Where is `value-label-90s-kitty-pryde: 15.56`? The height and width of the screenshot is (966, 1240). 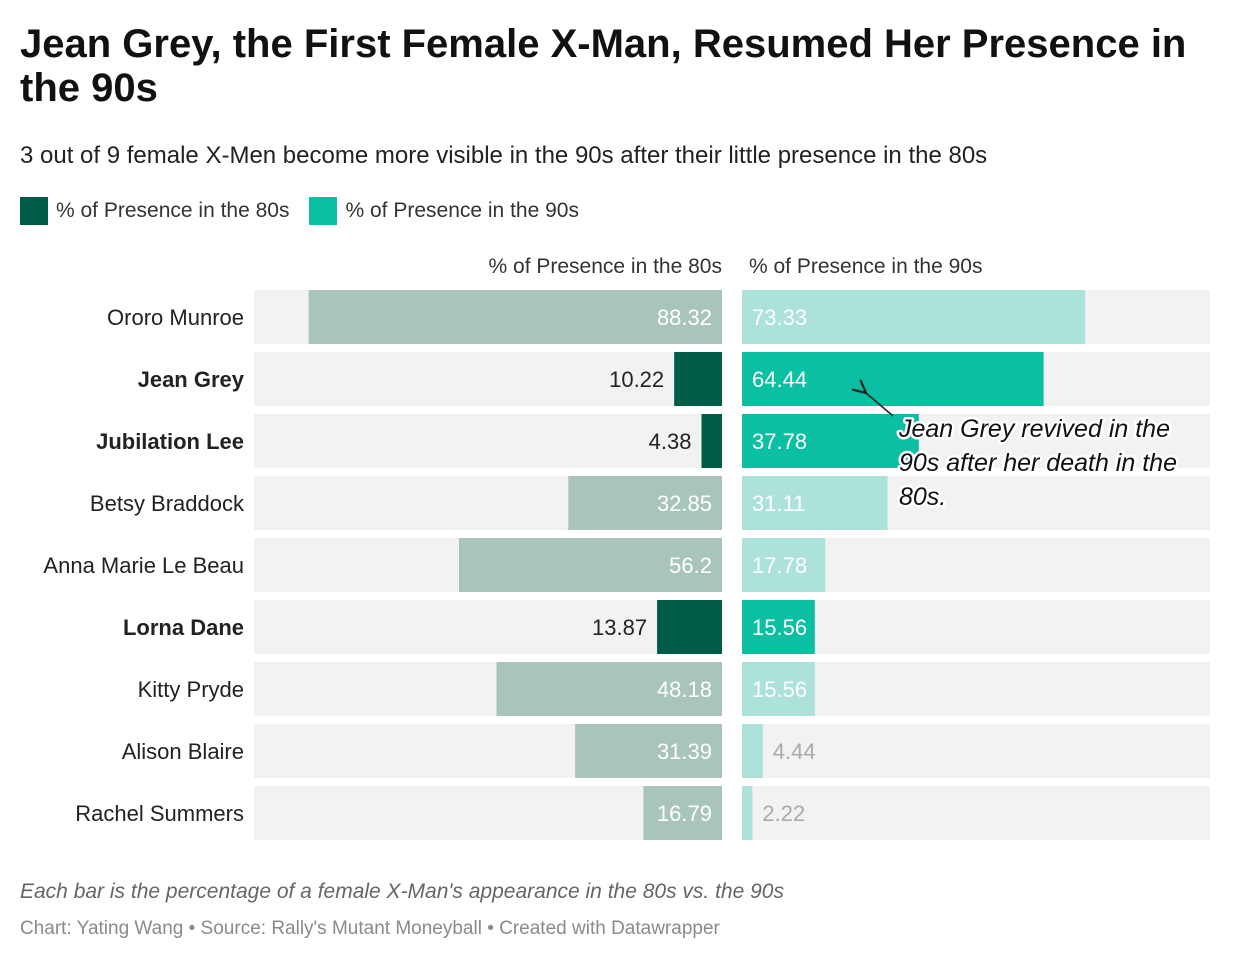
value-label-90s-kitty-pryde: 15.56 is located at coordinates (779, 689).